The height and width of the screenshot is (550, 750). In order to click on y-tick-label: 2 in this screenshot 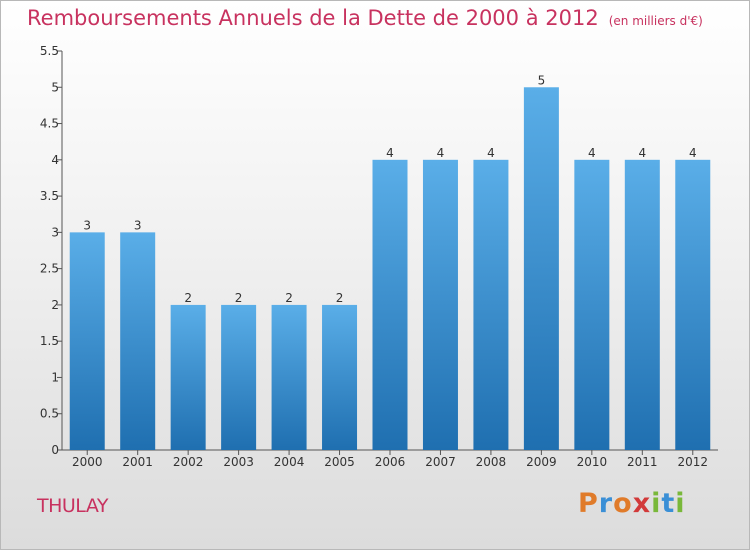, I will do `click(55, 305)`.